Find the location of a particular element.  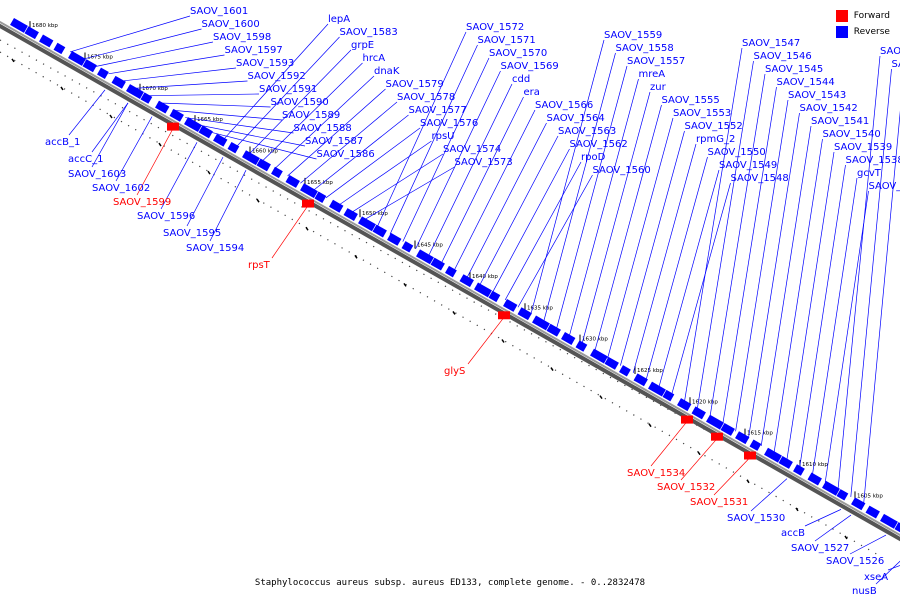

gene-label: SAOV_1569 is located at coordinates (530, 66).